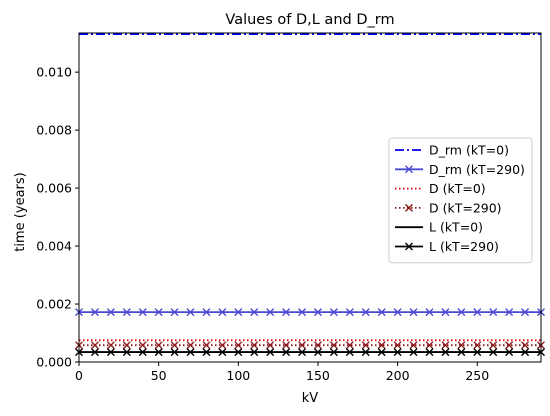 This screenshot has height=416, width=550. Describe the element at coordinates (79, 375) in the screenshot. I see `x-tick-label: 0` at that location.